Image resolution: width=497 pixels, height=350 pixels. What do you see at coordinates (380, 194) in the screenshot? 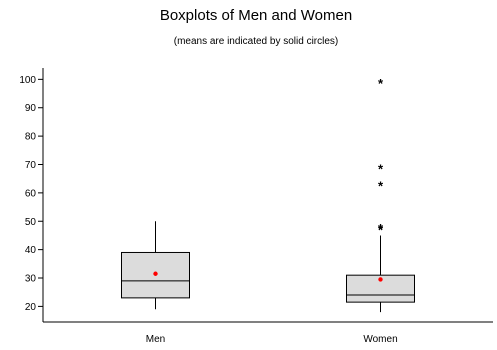
I see `box-women: *****` at bounding box center [380, 194].